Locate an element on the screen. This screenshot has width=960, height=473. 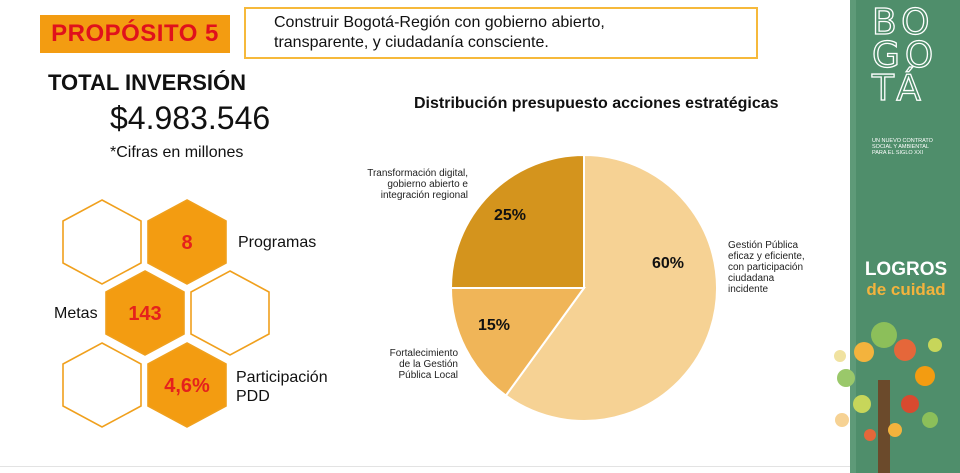
hex-empty-bottom-left is located at coordinates (102, 385).